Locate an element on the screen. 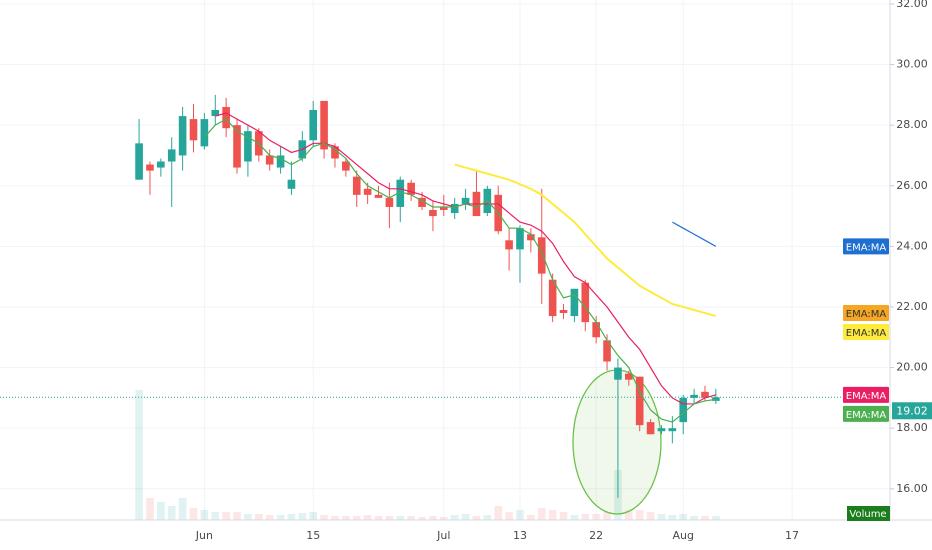 This screenshot has width=932, height=550. x-tick-label: 13 is located at coordinates (520, 535).